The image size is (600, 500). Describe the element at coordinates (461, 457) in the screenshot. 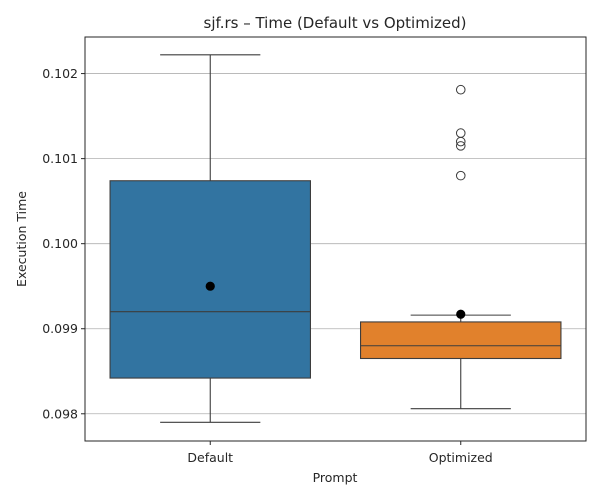

I see `x-tick-label: Optimized` at that location.